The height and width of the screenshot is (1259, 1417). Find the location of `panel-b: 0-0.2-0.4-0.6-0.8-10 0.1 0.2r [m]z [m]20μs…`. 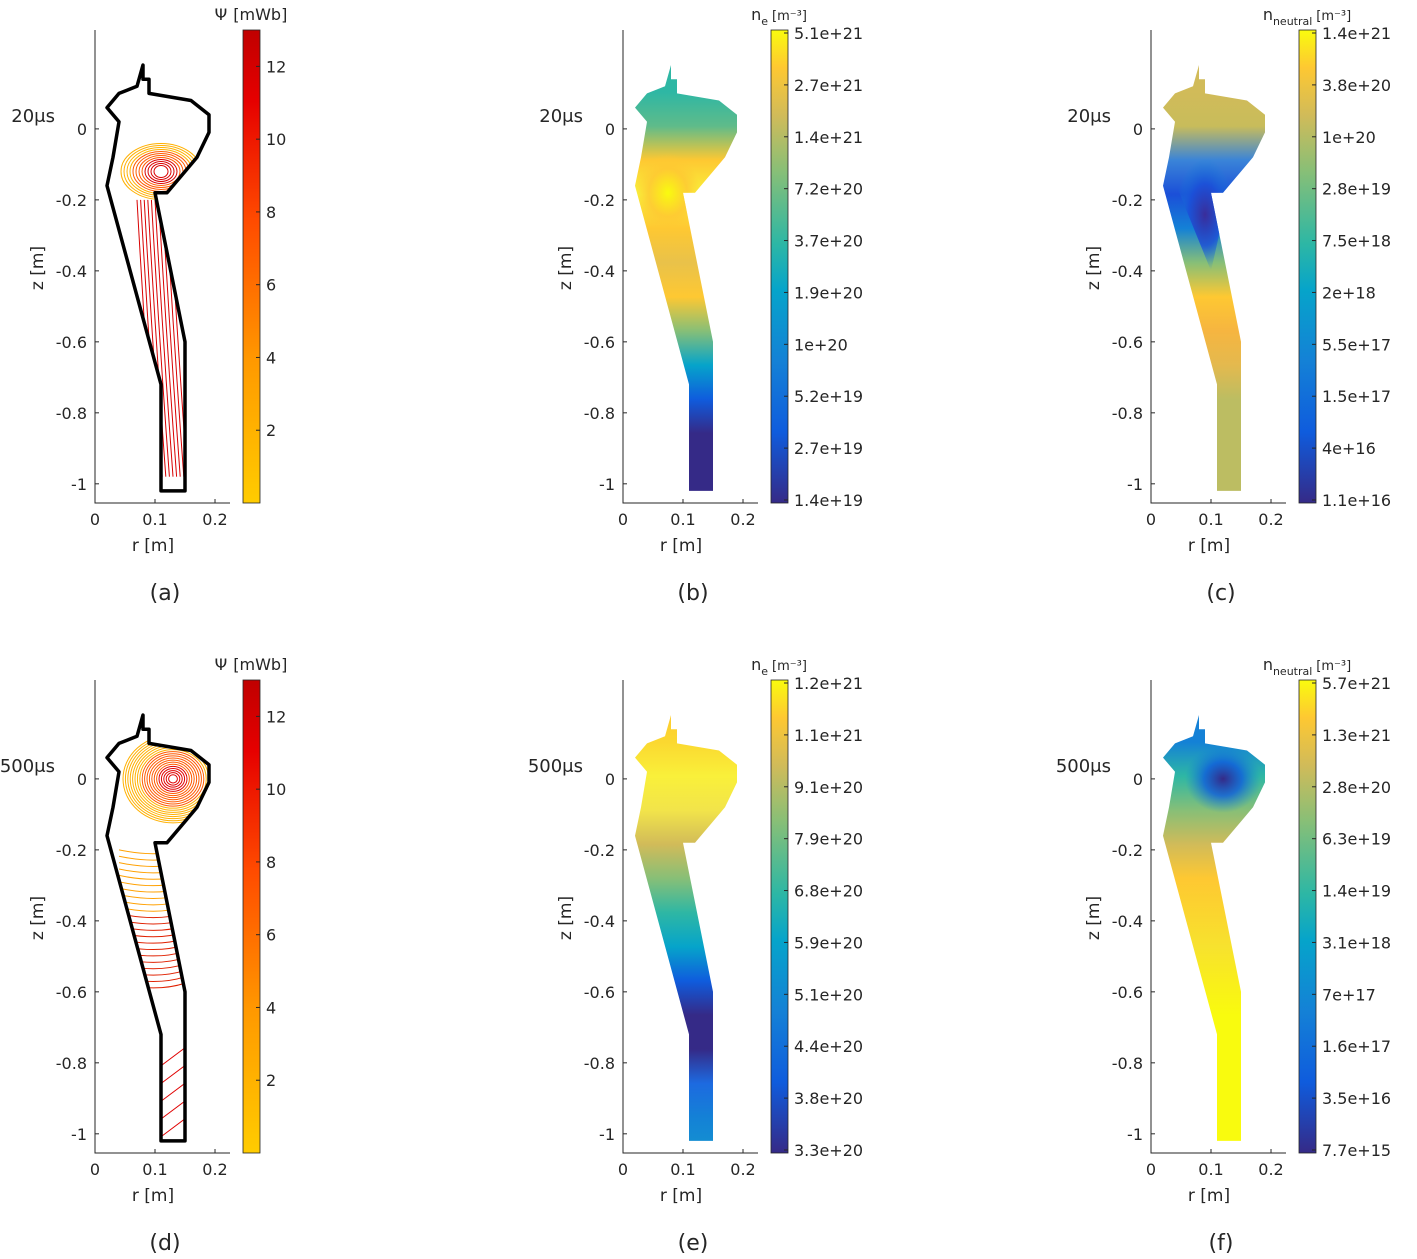

panel-b: 0-0.2-0.4-0.6-0.8-10 0.1 0.2r [m]z [m]20μs… is located at coordinates (701, 305).